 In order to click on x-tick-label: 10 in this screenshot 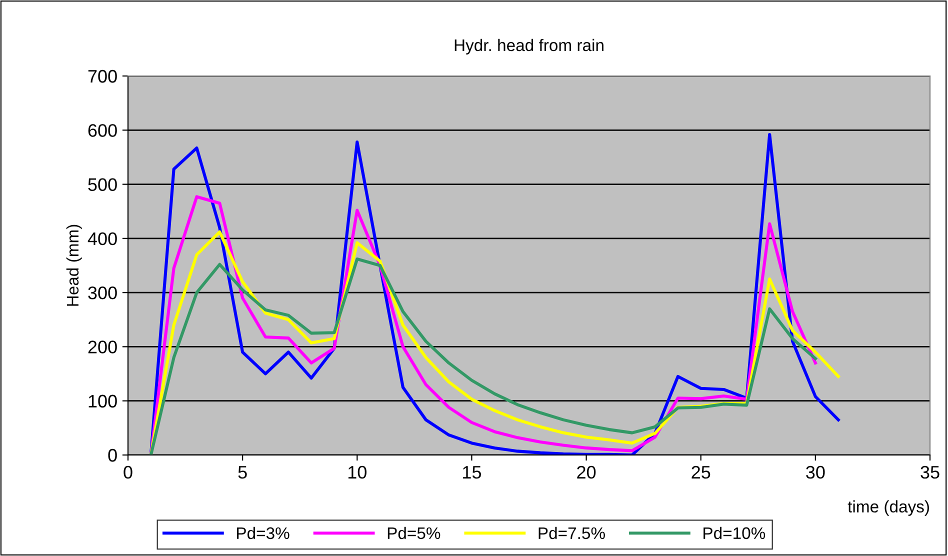, I will do `click(357, 472)`.